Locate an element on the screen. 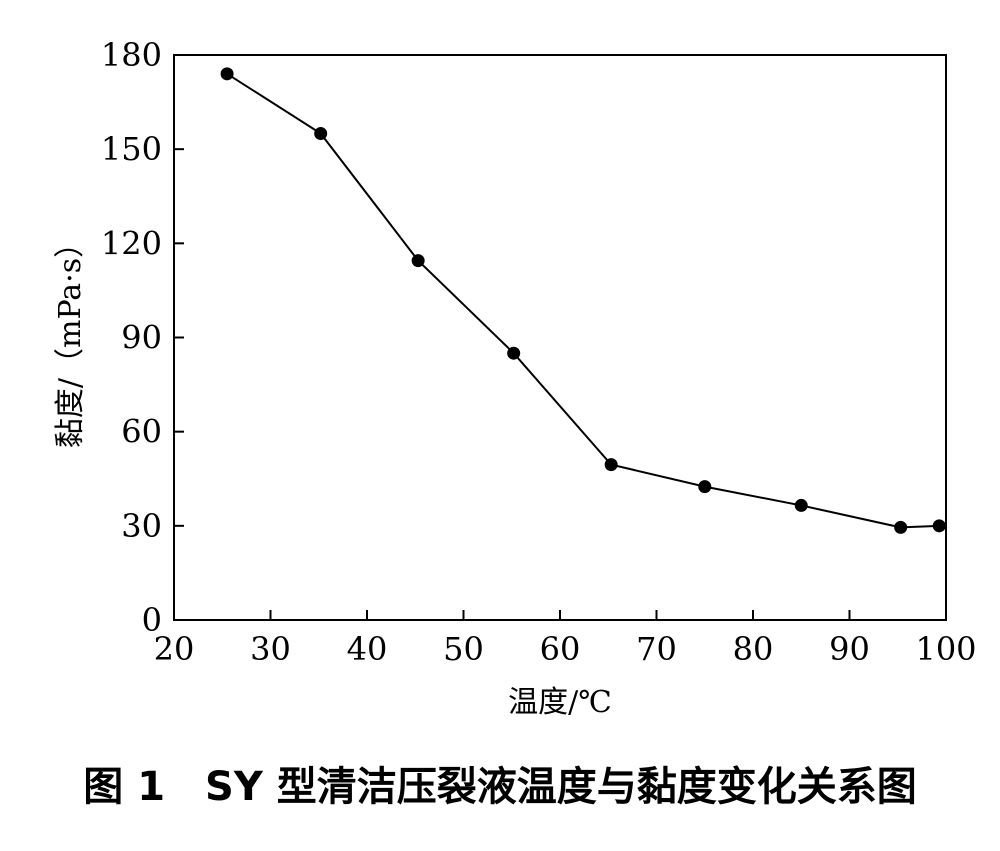  x-axis-title: 温度/℃ is located at coordinates (560, 702).